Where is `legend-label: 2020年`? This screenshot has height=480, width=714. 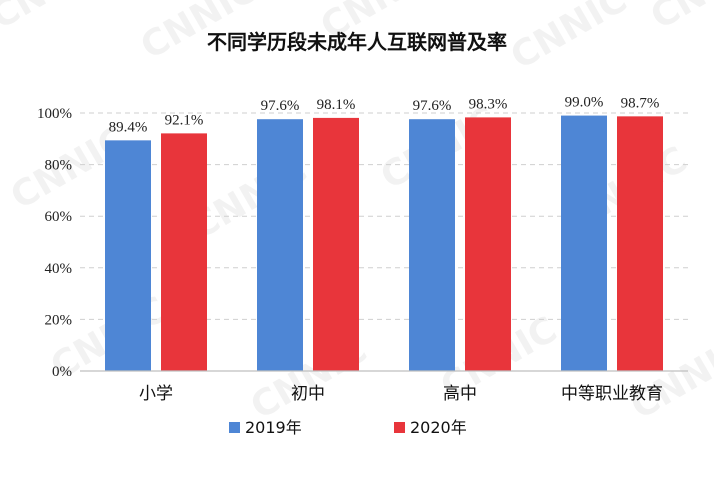 legend-label: 2020年 is located at coordinates (438, 427).